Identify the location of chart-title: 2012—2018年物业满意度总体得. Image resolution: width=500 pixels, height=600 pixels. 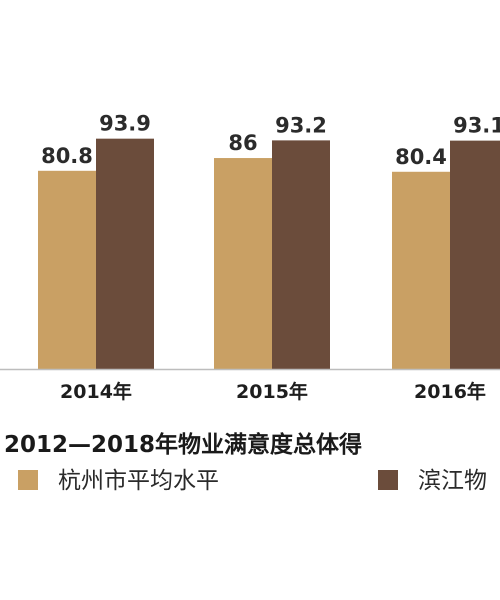
(183, 444).